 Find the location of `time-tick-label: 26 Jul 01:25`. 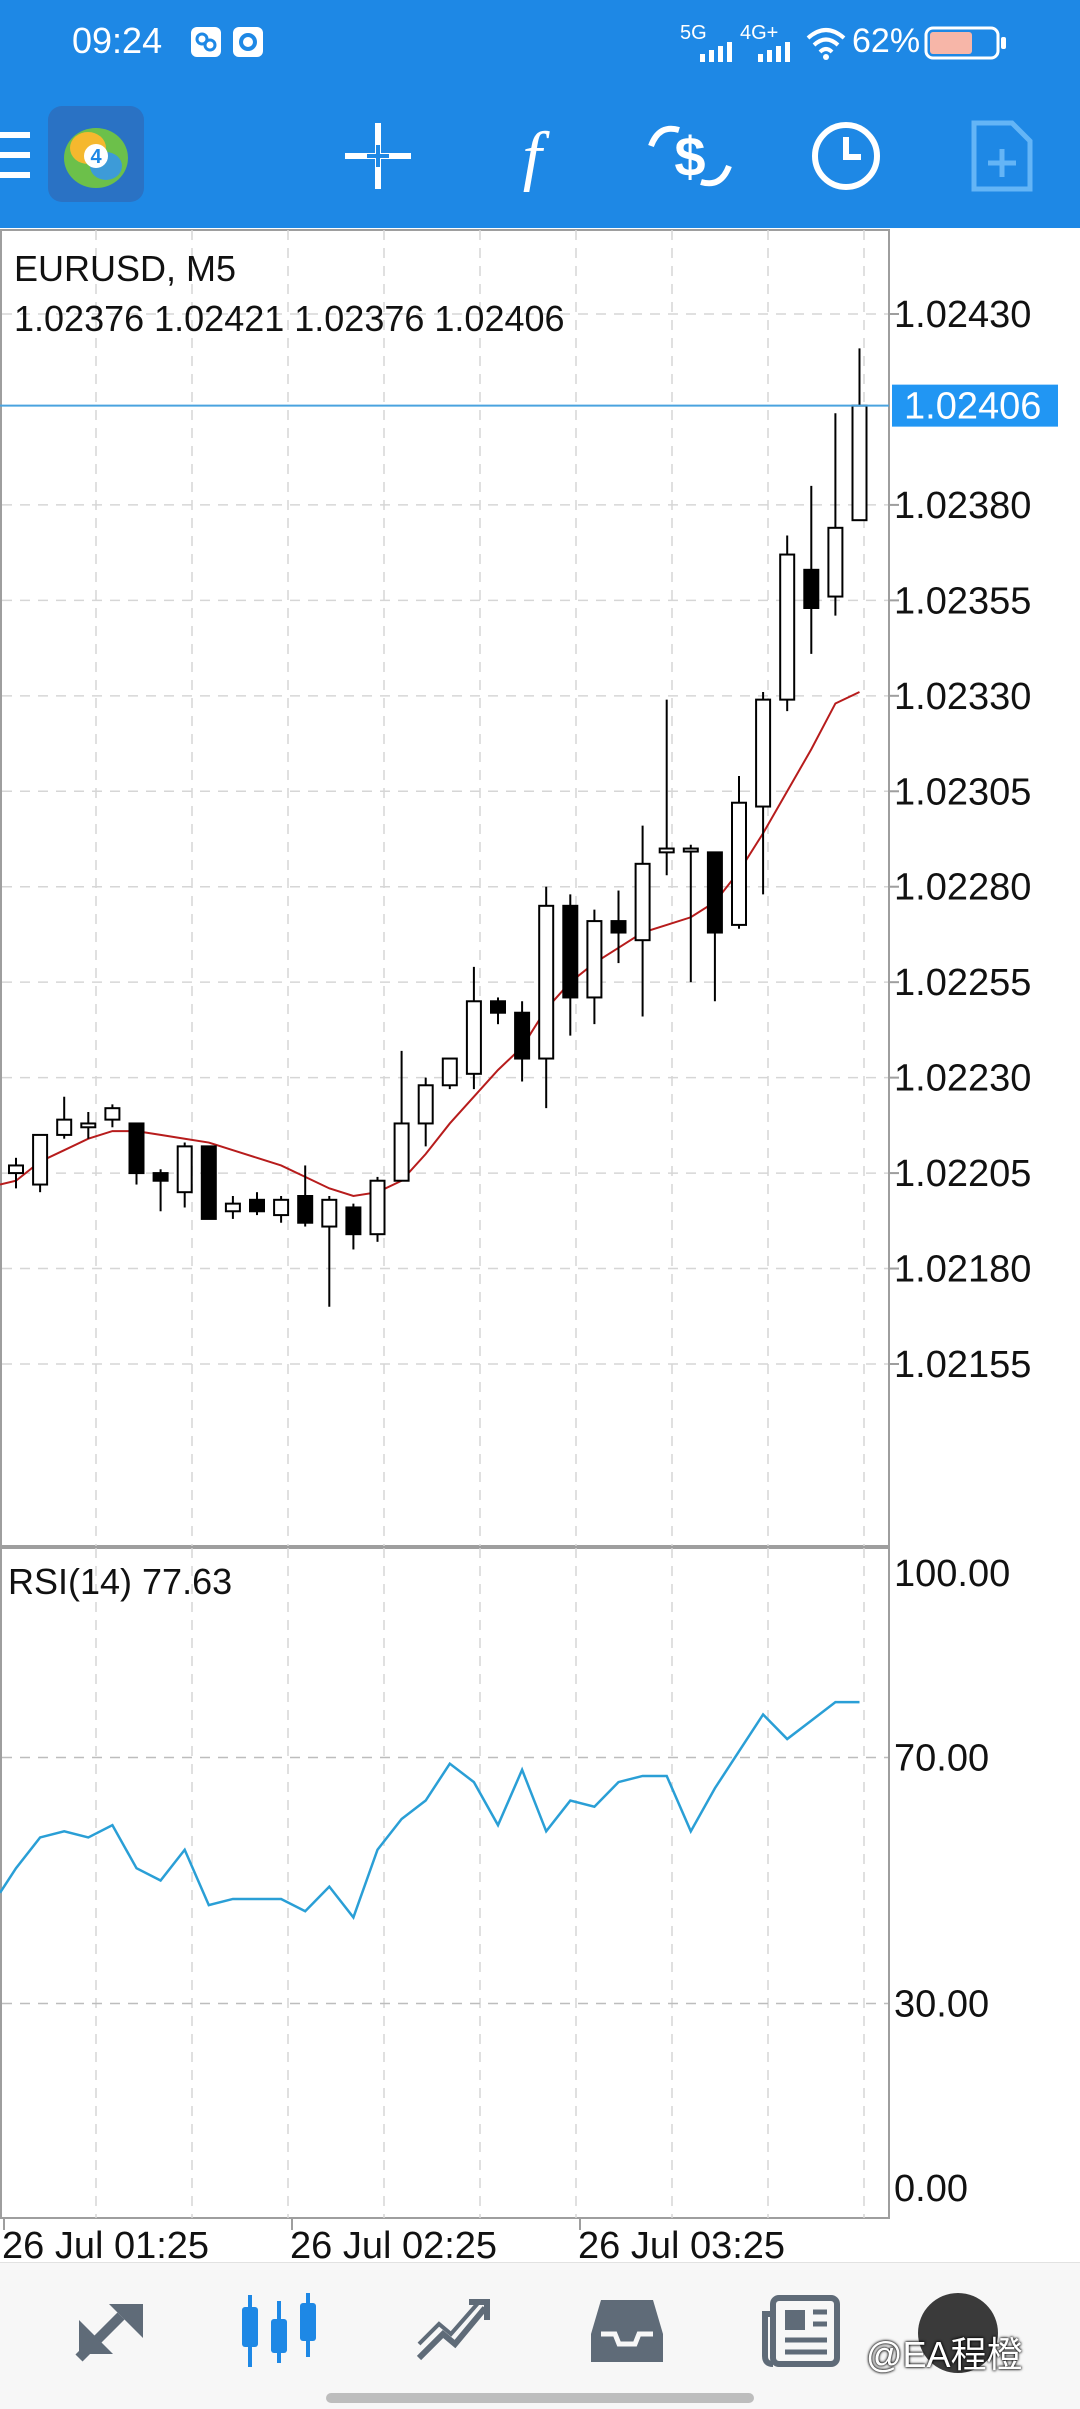

time-tick-label: 26 Jul 01:25 is located at coordinates (105, 2242).